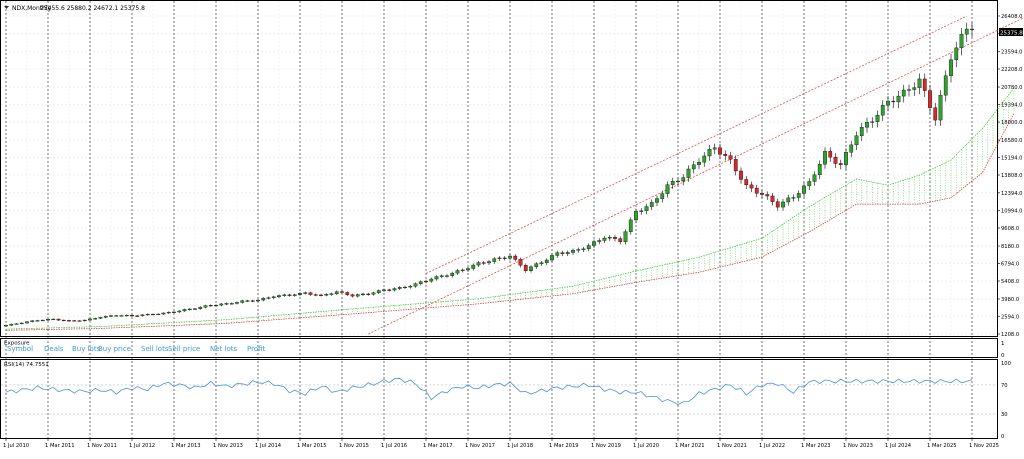 The width and height of the screenshot is (1024, 459). What do you see at coordinates (942, 446) in the screenshot?
I see `time-tick-label: 1 Mar 2025` at bounding box center [942, 446].